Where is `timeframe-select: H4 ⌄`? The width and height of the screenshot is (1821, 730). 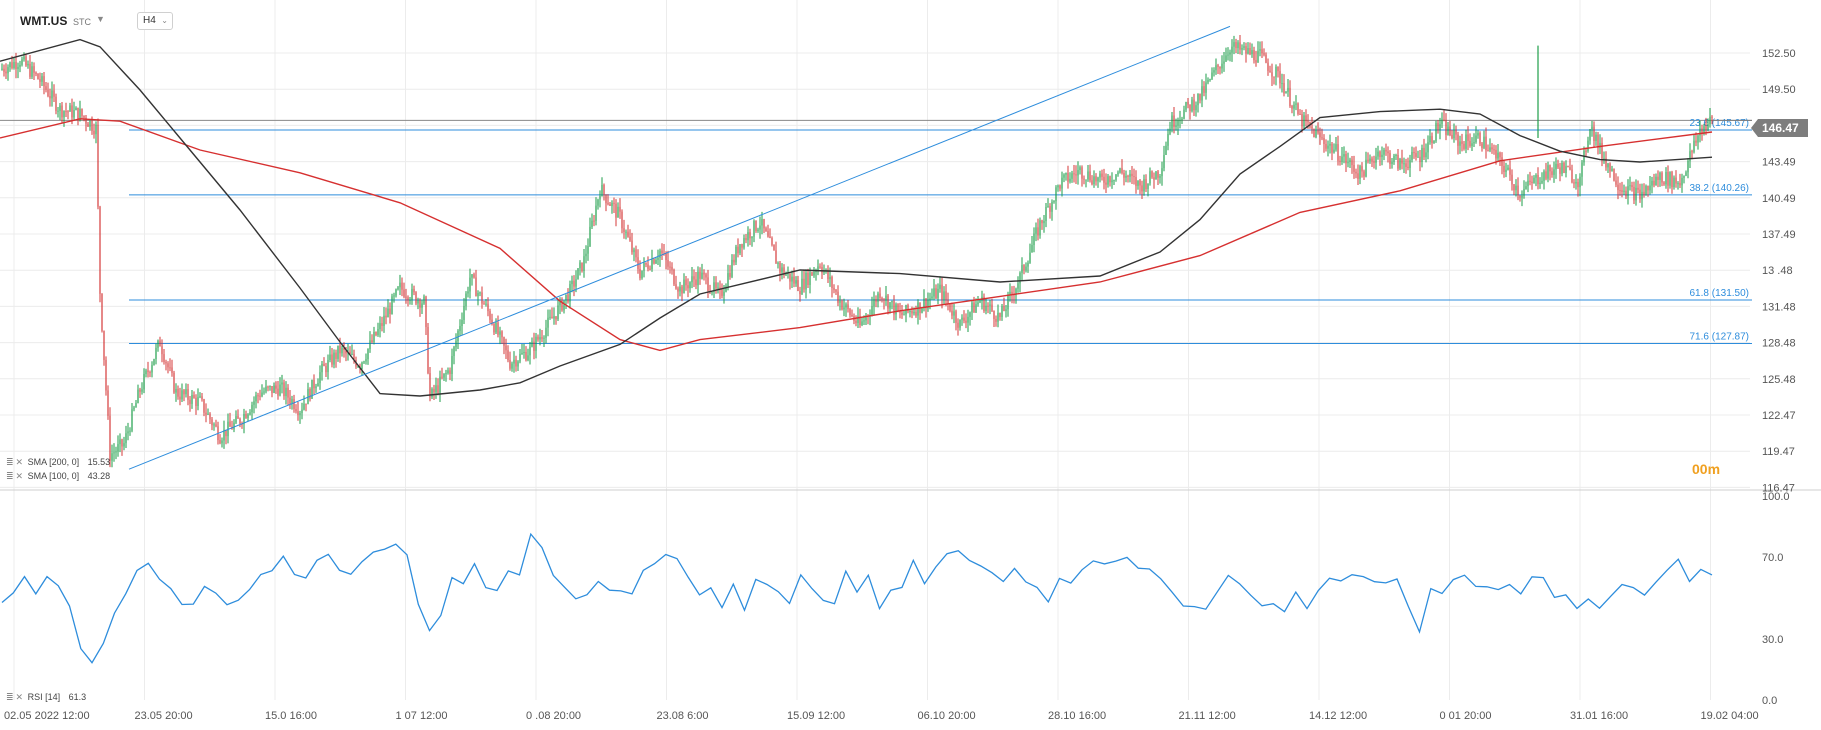
timeframe-select: H4 ⌄ is located at coordinates (155, 21).